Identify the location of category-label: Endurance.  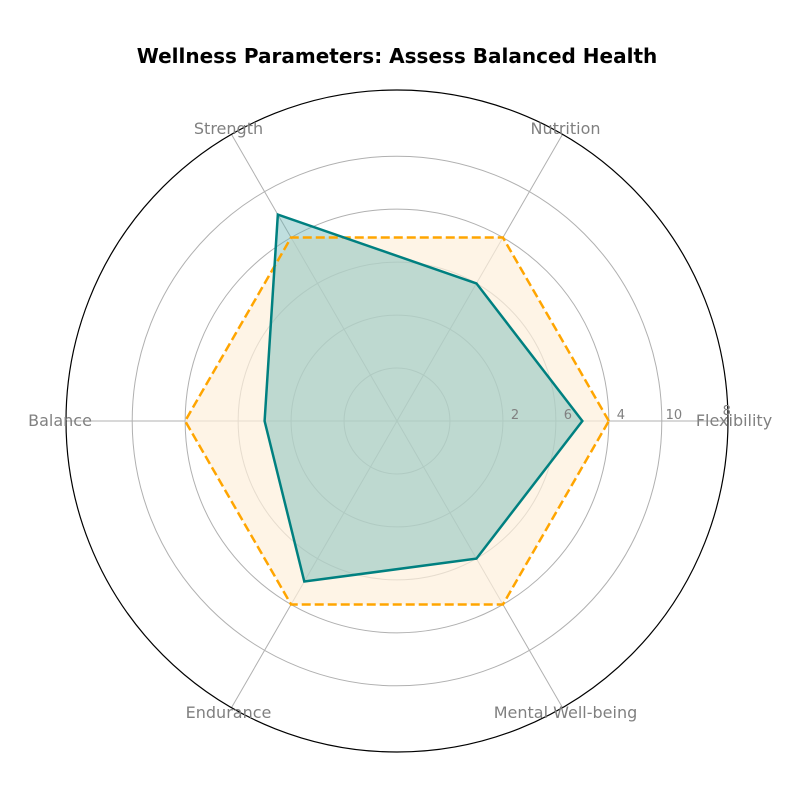
(229, 712).